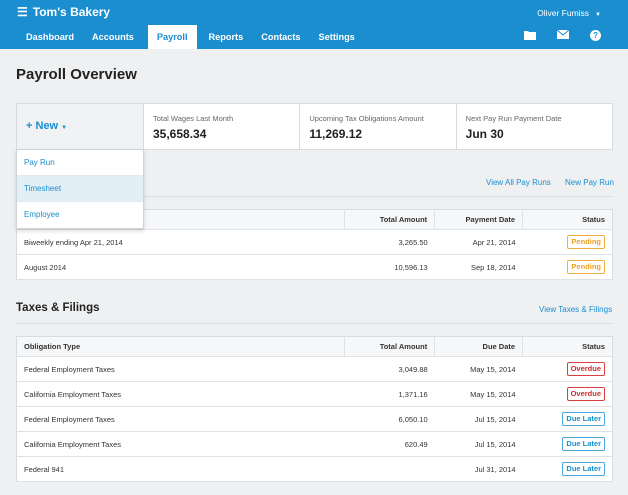  What do you see at coordinates (58, 308) in the screenshot?
I see `taxes-section-title: Taxes & Filings` at bounding box center [58, 308].